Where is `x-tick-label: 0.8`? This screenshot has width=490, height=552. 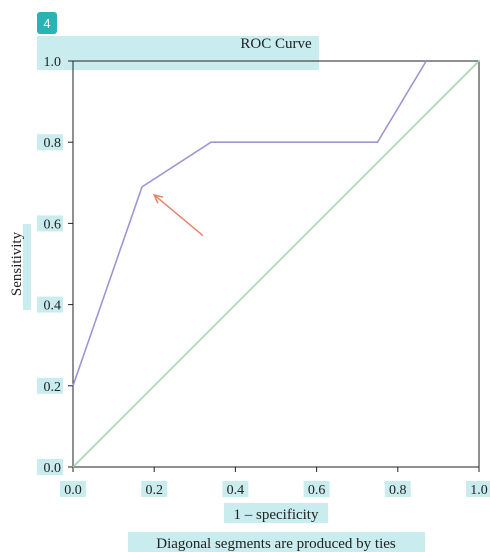 x-tick-label: 0.8 is located at coordinates (398, 490).